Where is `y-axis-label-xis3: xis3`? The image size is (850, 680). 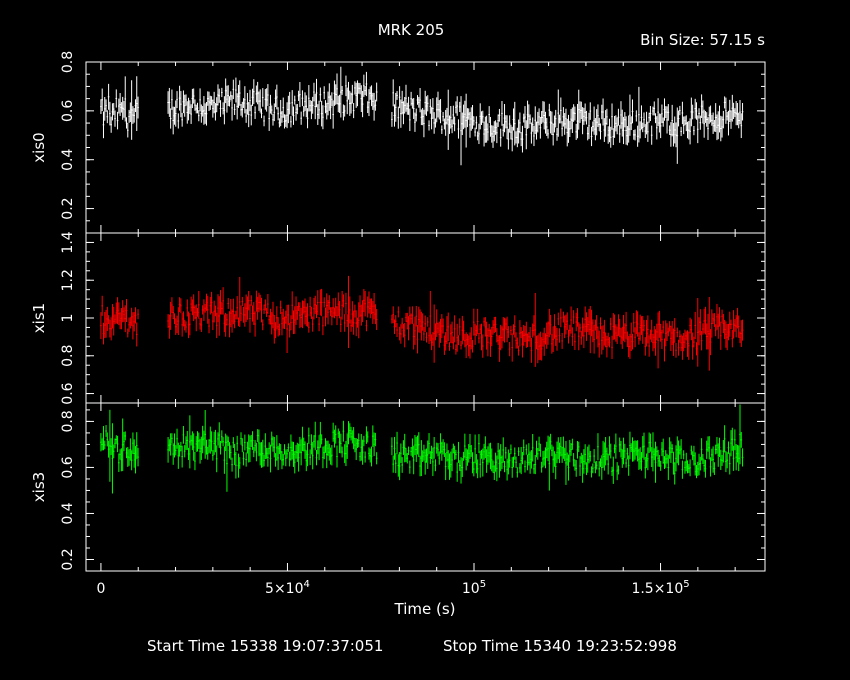
y-axis-label-xis3: xis3 is located at coordinates (39, 487).